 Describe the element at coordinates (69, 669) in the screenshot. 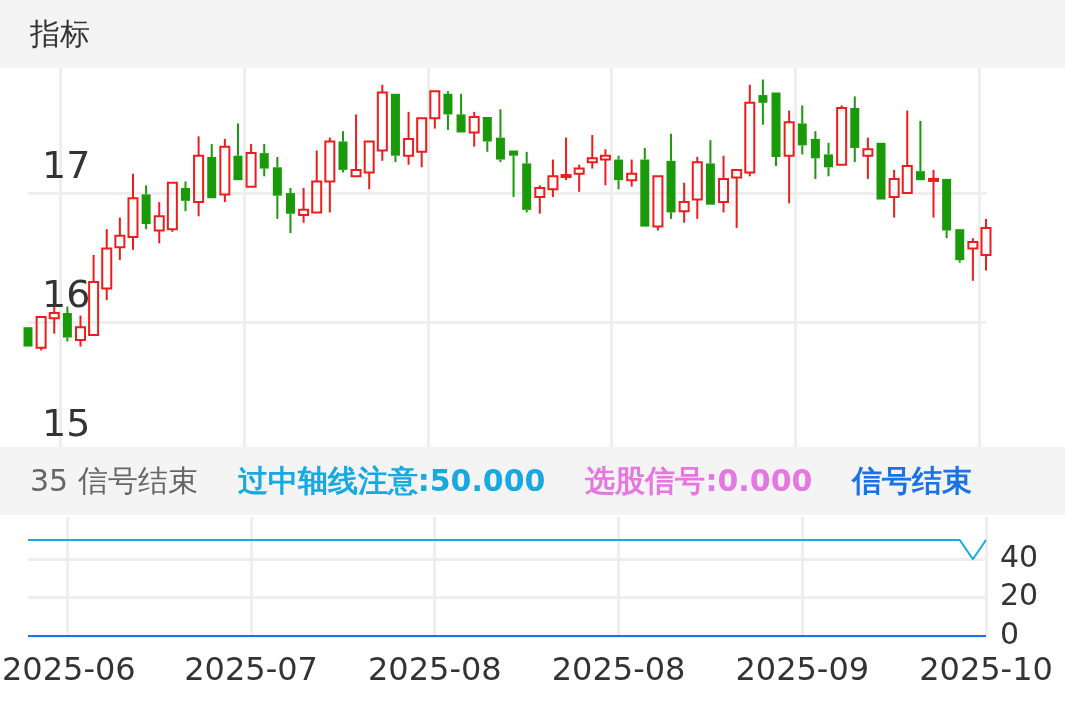

I see `x-tick-label: 2025-06` at that location.